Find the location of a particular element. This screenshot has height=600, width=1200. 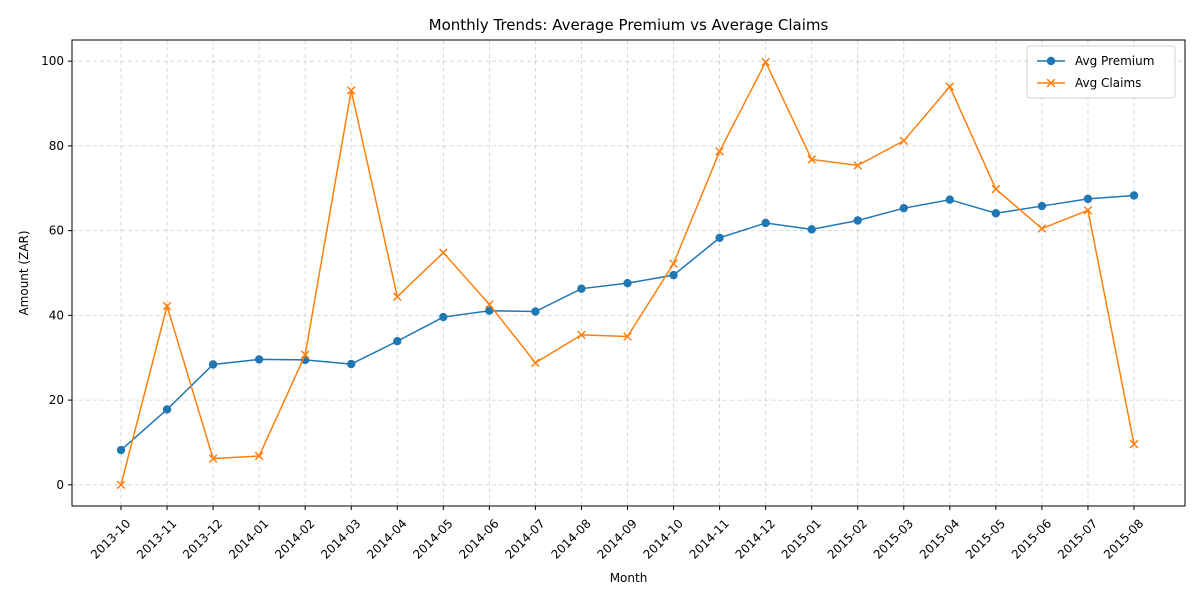

y-tick-label: 0 is located at coordinates (60, 485).